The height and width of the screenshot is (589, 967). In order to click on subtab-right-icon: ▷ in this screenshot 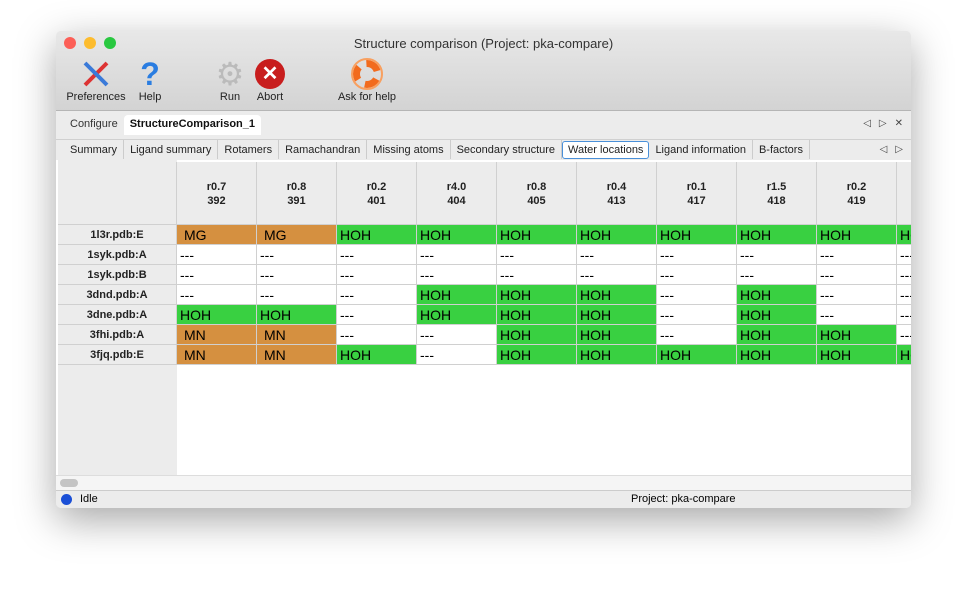, I will do `click(899, 149)`.